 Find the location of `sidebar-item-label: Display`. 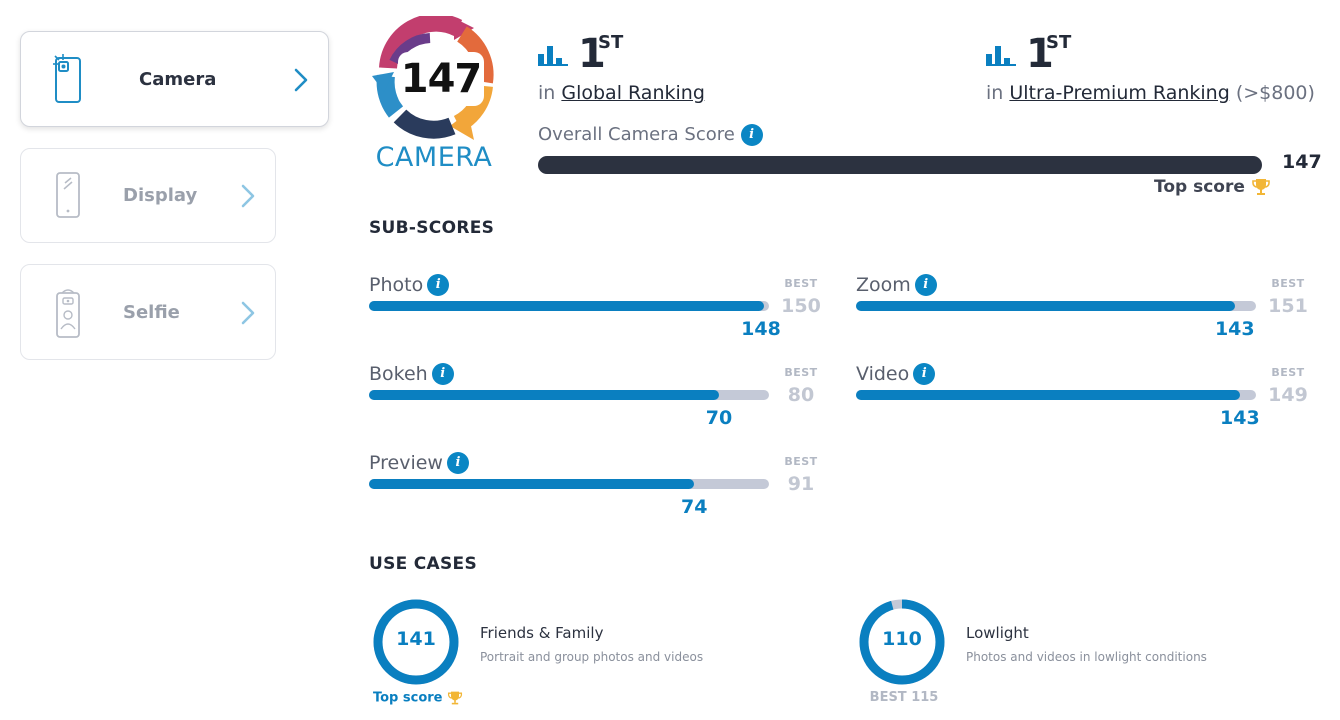

sidebar-item-label: Display is located at coordinates (160, 195).